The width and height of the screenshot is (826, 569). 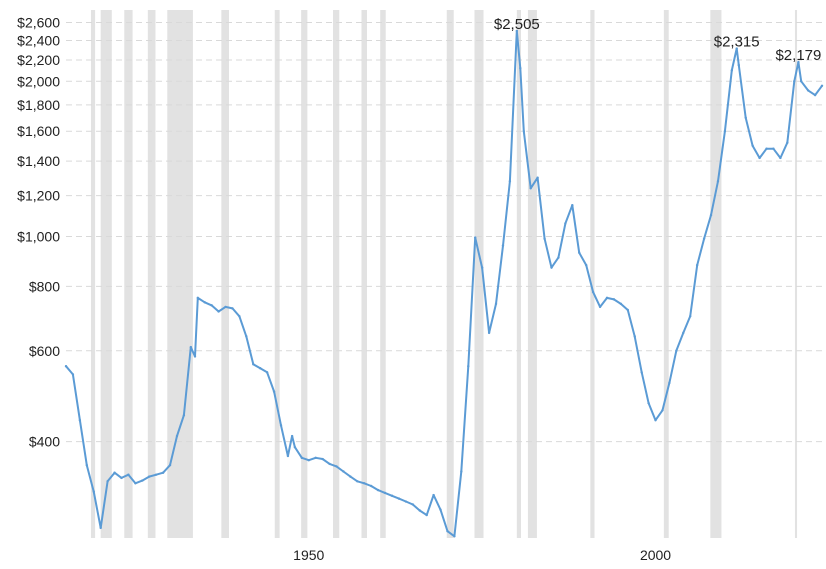 I want to click on peak-label: $2,505, so click(x=517, y=24).